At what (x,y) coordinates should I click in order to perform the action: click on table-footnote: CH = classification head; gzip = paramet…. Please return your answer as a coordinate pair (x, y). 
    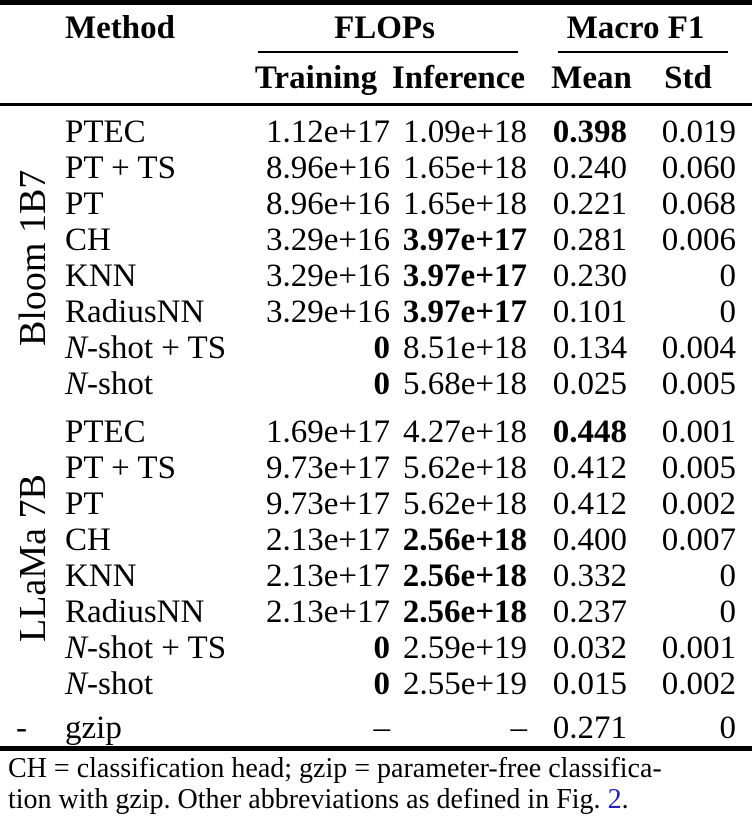
    Looking at the image, I should click on (376, 783).